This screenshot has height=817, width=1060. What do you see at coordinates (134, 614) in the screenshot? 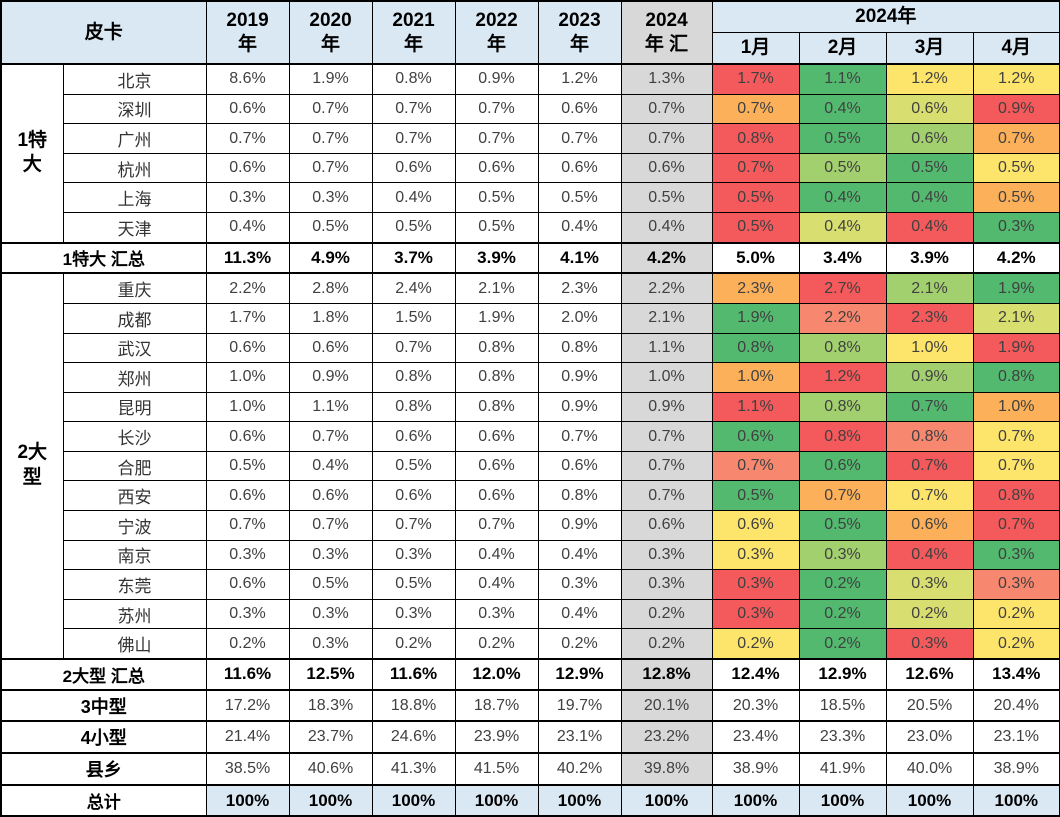
I see `city-label: 苏州` at bounding box center [134, 614].